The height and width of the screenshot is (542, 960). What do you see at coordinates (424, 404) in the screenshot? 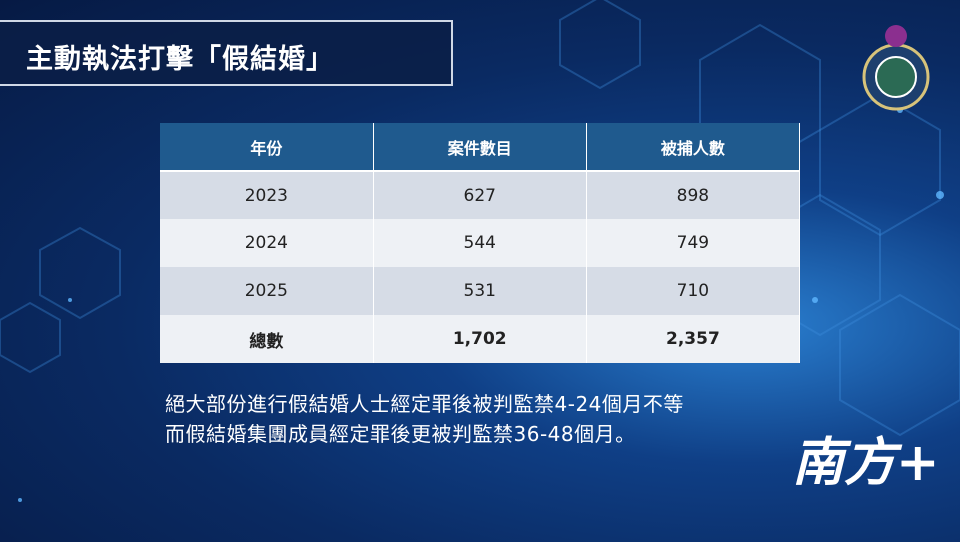
I see `note: 絕大部份進行假結婚人士經定罪後被判監禁4-24個月不等` at bounding box center [424, 404].